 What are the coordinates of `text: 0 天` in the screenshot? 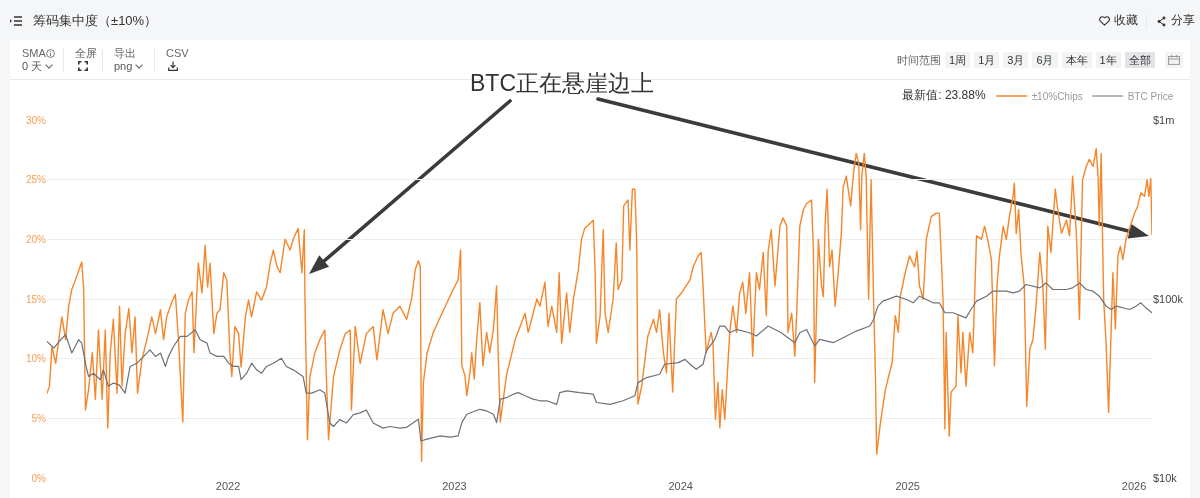 It's located at (32, 66).